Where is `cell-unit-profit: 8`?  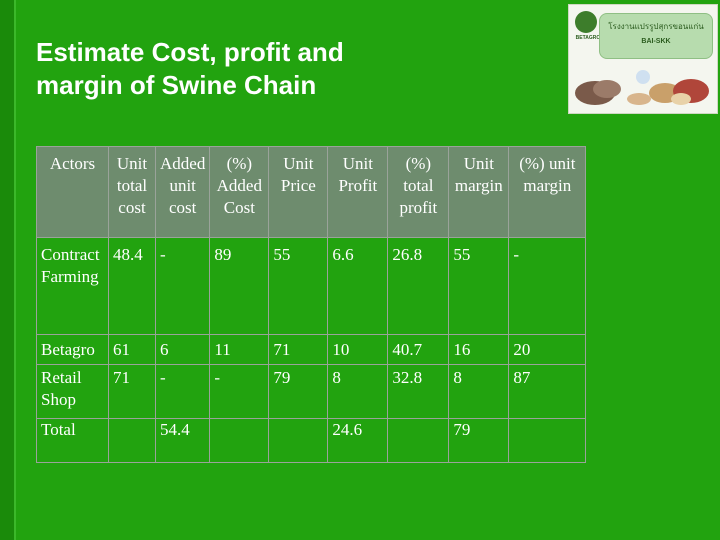 cell-unit-profit: 8 is located at coordinates (358, 391).